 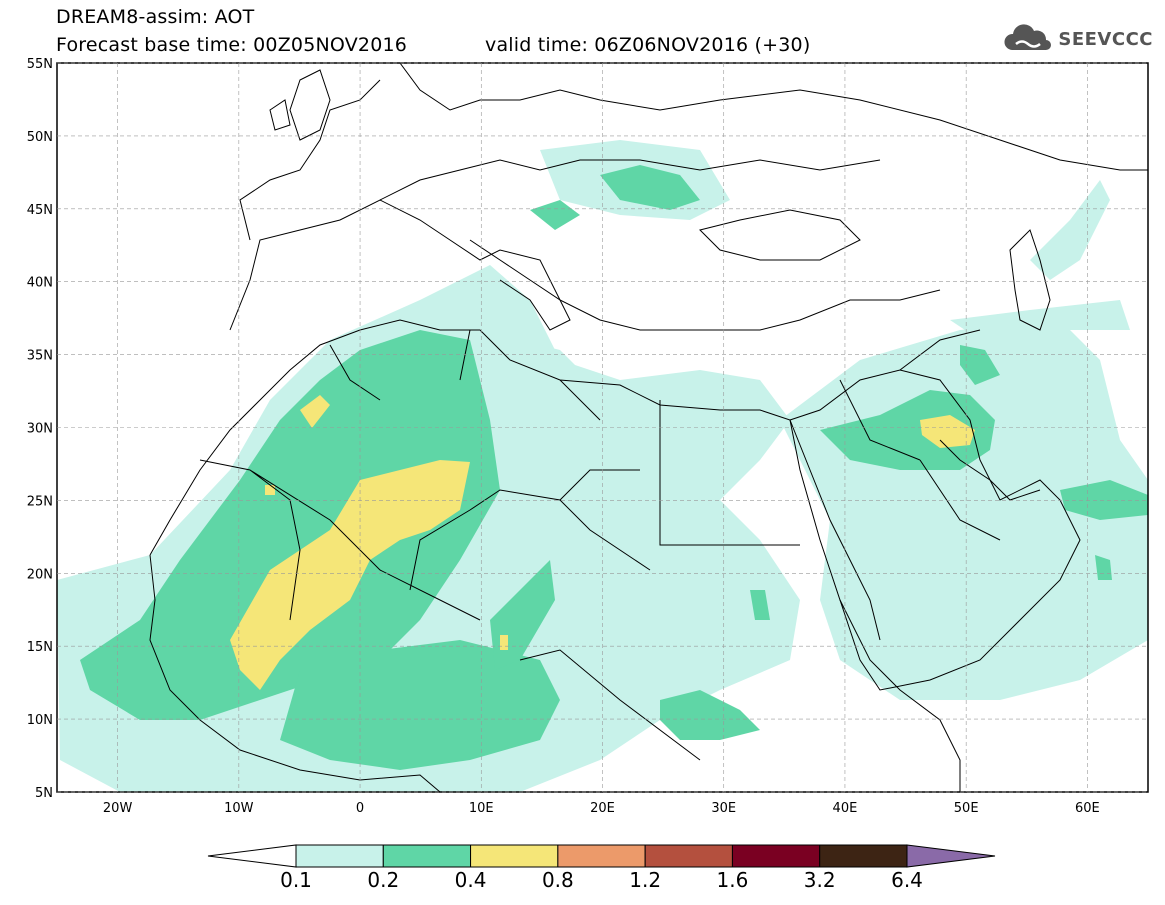 What do you see at coordinates (602, 808) in the screenshot?
I see `lon-tick-label: 20E` at bounding box center [602, 808].